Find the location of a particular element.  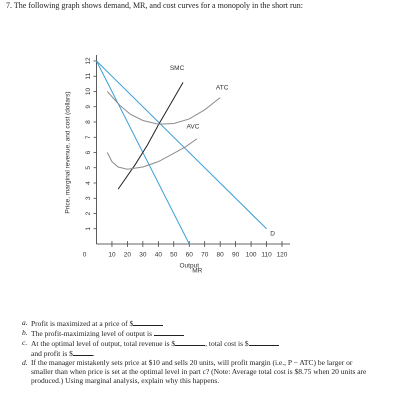

x-tick-label: 110 is located at coordinates (266, 255).